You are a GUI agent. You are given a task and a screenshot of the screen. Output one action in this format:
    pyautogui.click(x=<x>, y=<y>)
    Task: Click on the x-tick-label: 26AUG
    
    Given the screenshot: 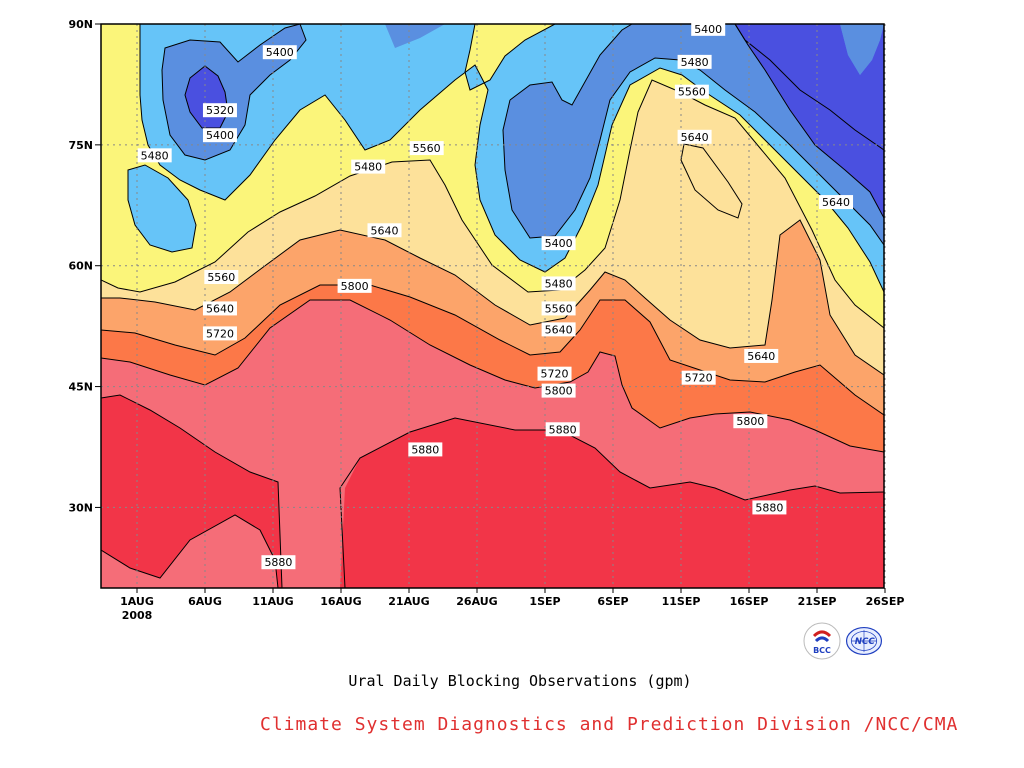 What is the action you would take?
    pyautogui.click(x=476, y=601)
    